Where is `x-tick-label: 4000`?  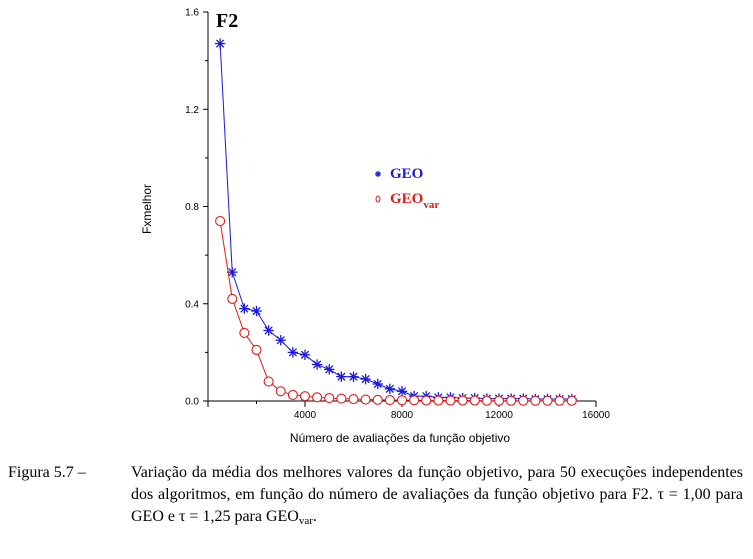 x-tick-label: 4000 is located at coordinates (305, 415).